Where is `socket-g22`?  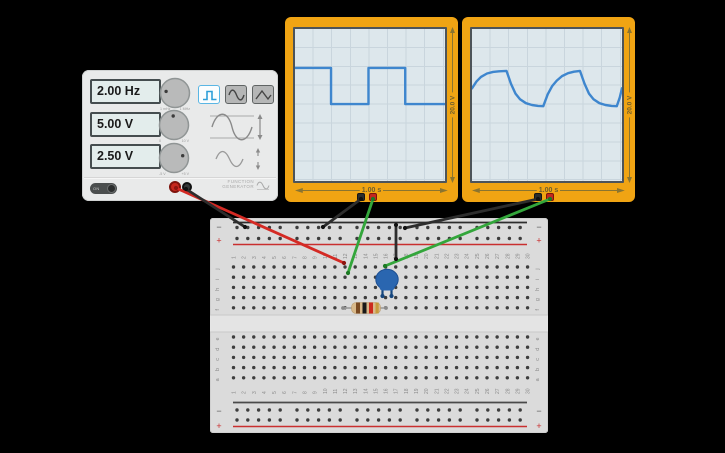
socket-g22 is located at coordinates (446, 297).